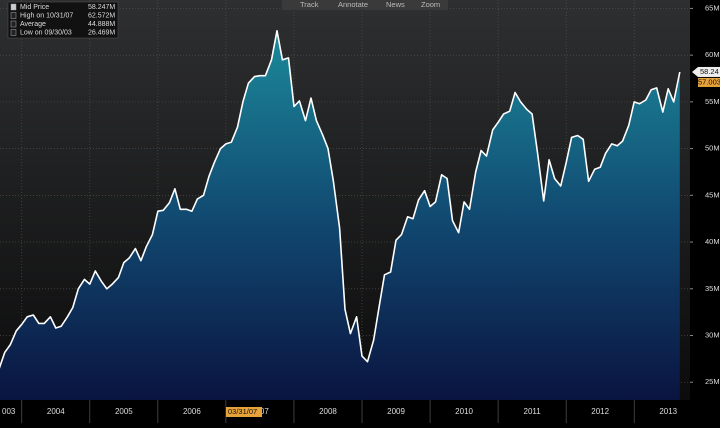 The image size is (720, 428). What do you see at coordinates (56, 411) in the screenshot?
I see `x-tick-label: 2004` at bounding box center [56, 411].